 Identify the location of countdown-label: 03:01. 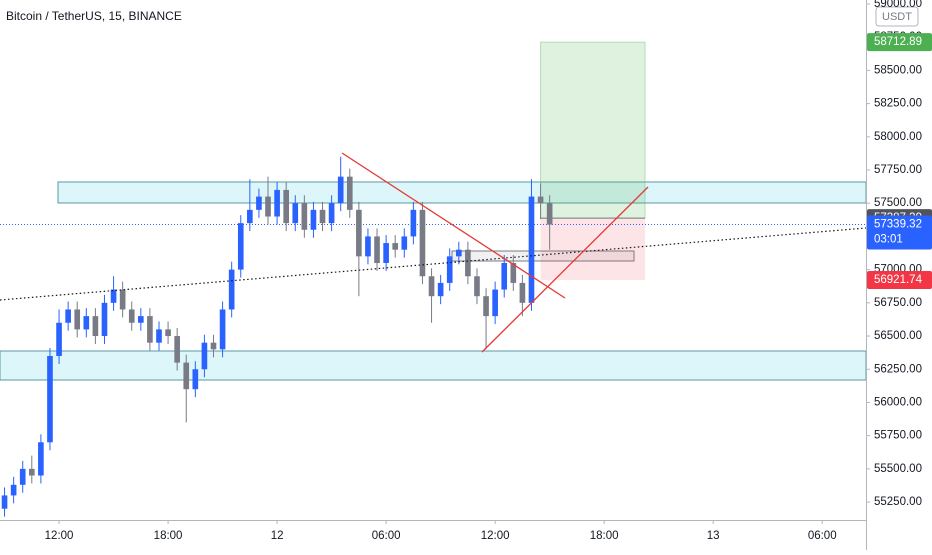
(888, 240).